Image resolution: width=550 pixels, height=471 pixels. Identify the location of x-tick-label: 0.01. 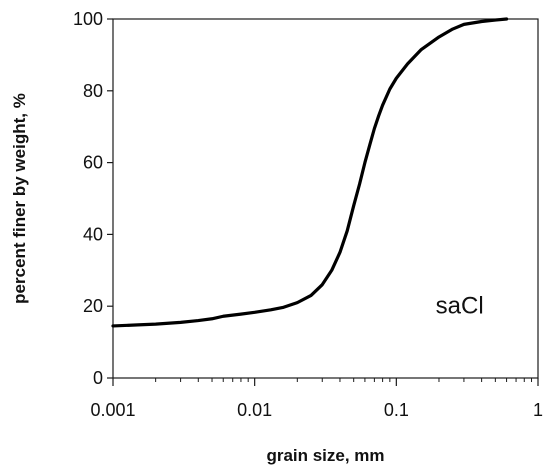
(254, 410).